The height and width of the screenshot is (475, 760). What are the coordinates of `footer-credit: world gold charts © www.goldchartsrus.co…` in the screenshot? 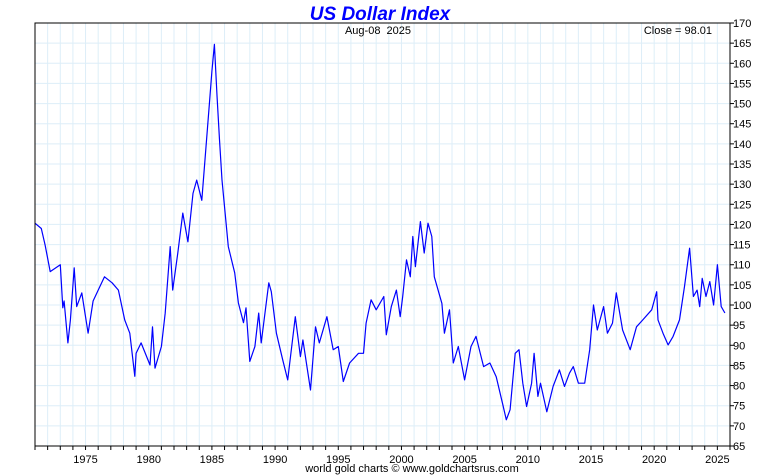 It's located at (411, 469).